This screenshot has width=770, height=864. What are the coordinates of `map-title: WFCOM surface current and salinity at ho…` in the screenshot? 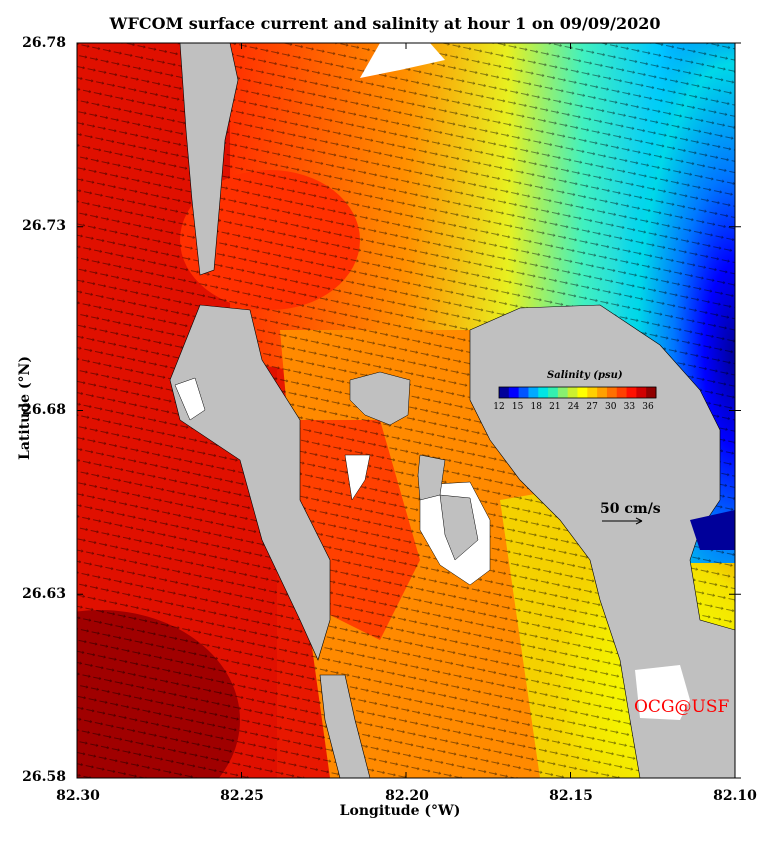 It's located at (385, 23).